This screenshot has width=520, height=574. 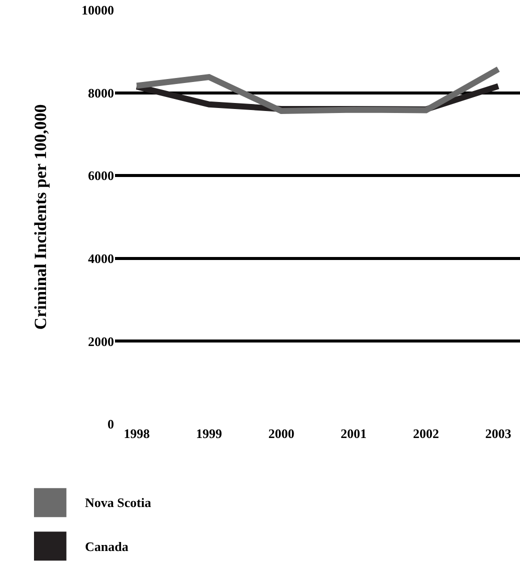 What do you see at coordinates (101, 92) in the screenshot?
I see `y-tick-label: 8000` at bounding box center [101, 92].